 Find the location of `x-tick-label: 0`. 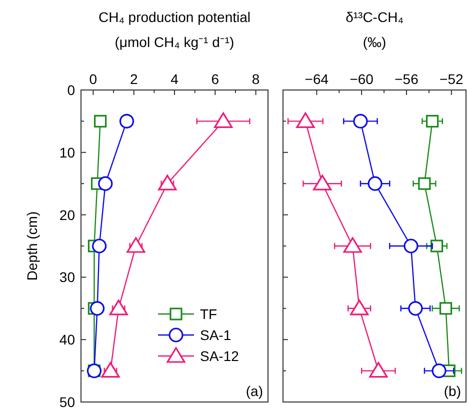

x-tick-label: 0 is located at coordinates (93, 79).